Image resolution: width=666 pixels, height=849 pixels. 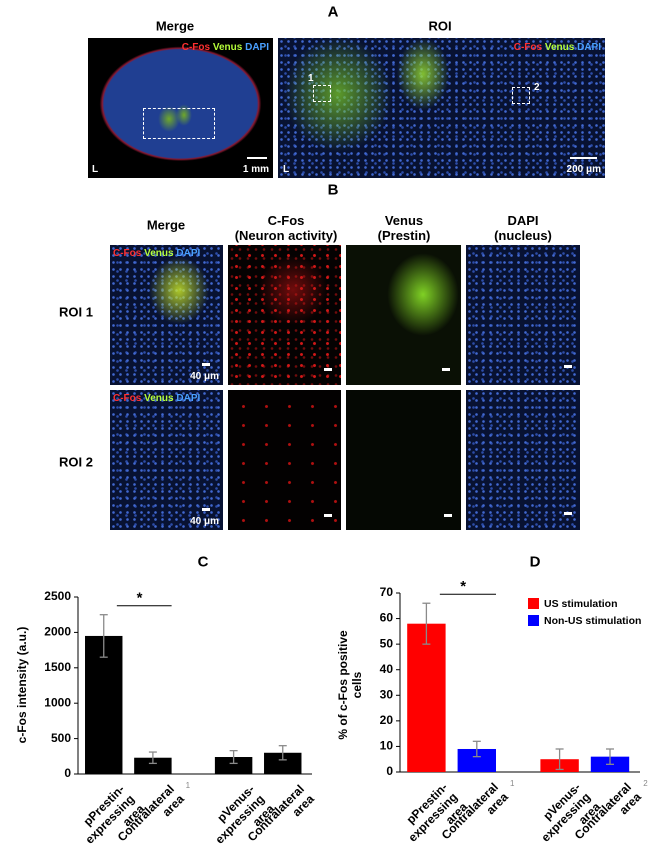 What do you see at coordinates (76, 462) in the screenshot?
I see `row-label: ROI 2` at bounding box center [76, 462].